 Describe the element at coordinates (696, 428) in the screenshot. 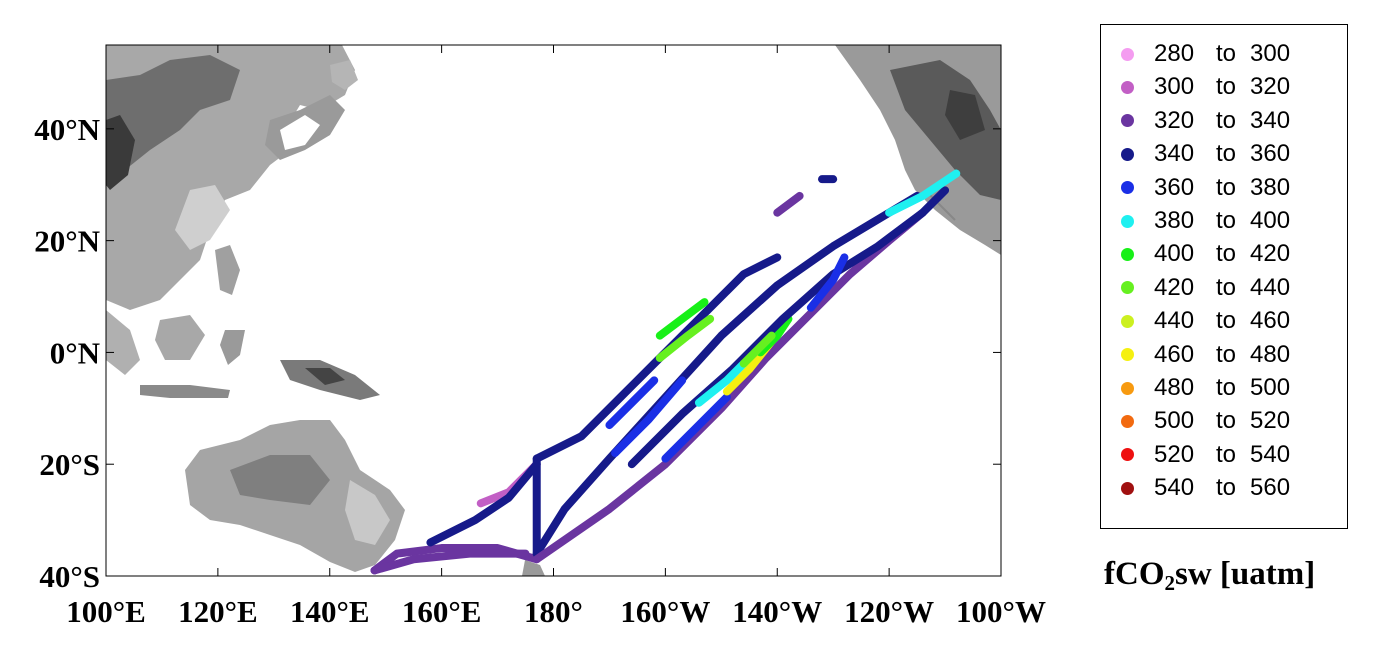

I see `track-track-c-blue` at that location.